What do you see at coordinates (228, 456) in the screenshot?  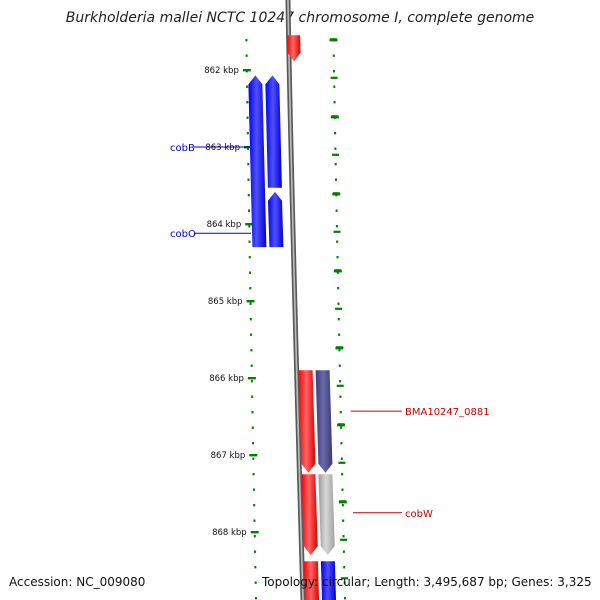 I see `kbp-tick-label: 867 kbp` at bounding box center [228, 456].